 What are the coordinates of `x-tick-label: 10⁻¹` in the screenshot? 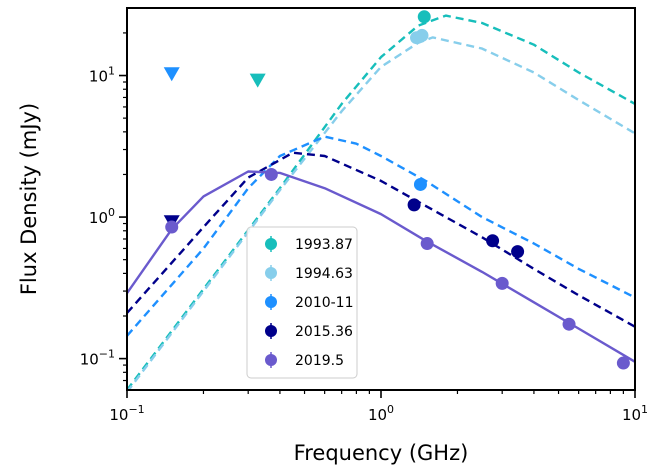 It's located at (126, 413).